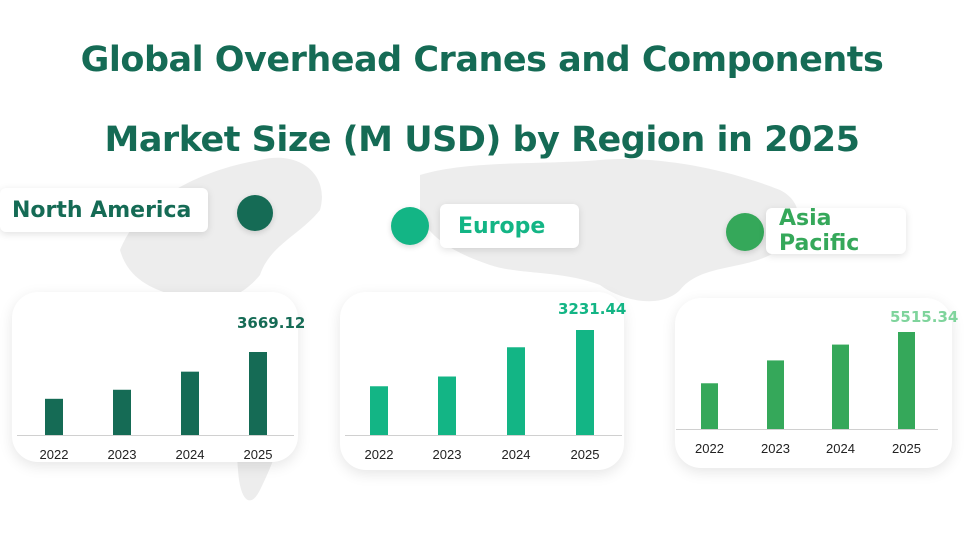  I want to click on europe-bar-2025, so click(585, 382).